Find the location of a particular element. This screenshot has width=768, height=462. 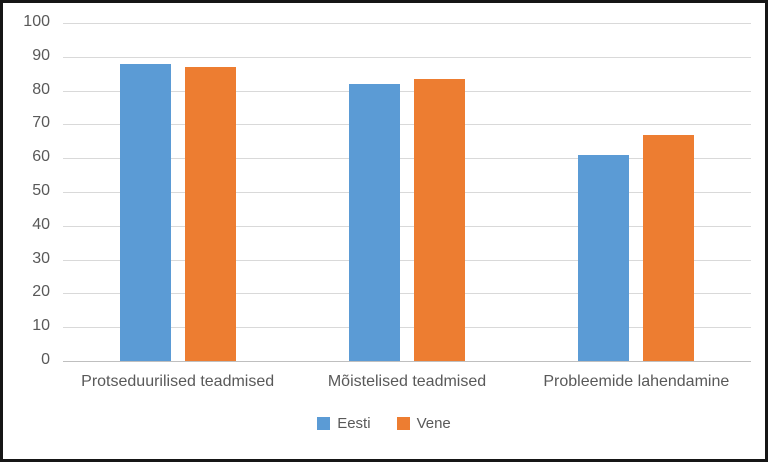

x-axis-line is located at coordinates (407, 361).